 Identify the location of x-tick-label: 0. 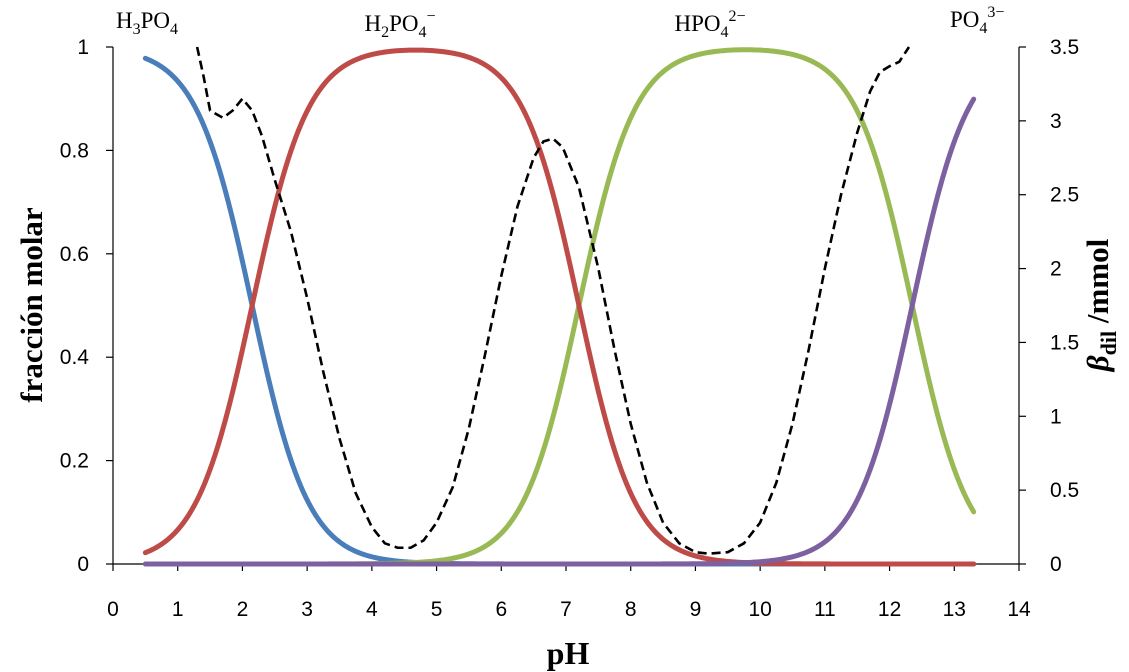
(113, 609).